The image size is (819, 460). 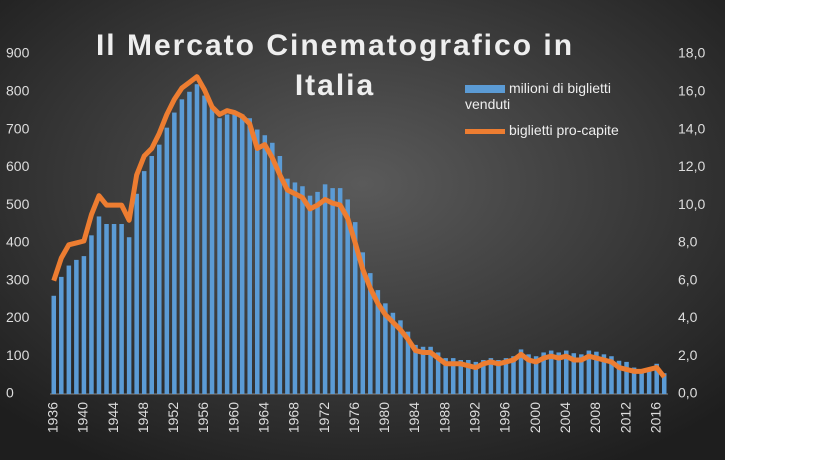 What do you see at coordinates (354, 417) in the screenshot?
I see `x-tick-label: 1976` at bounding box center [354, 417].